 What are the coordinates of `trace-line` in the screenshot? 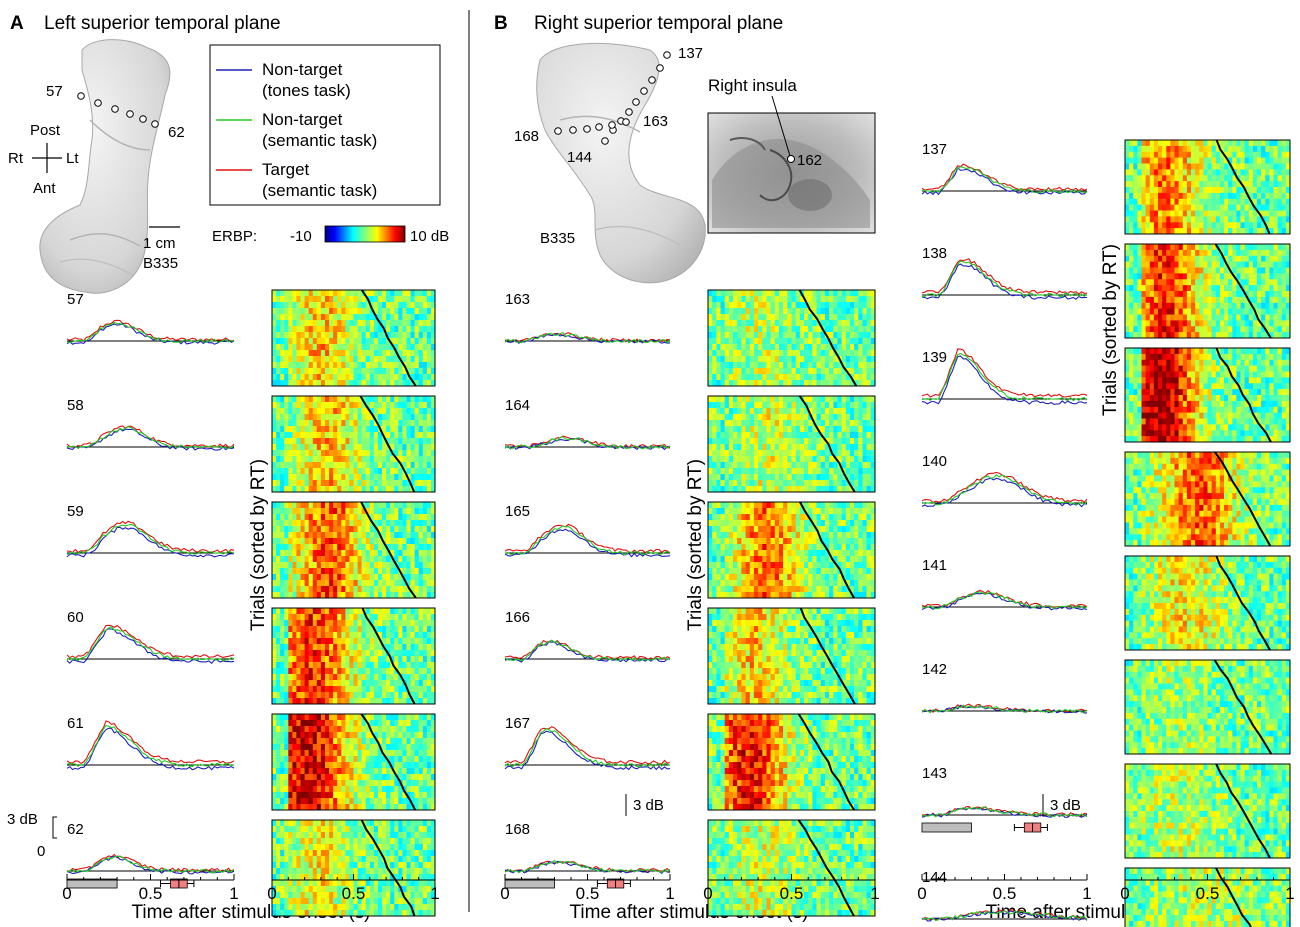 It's located at (150, 742).